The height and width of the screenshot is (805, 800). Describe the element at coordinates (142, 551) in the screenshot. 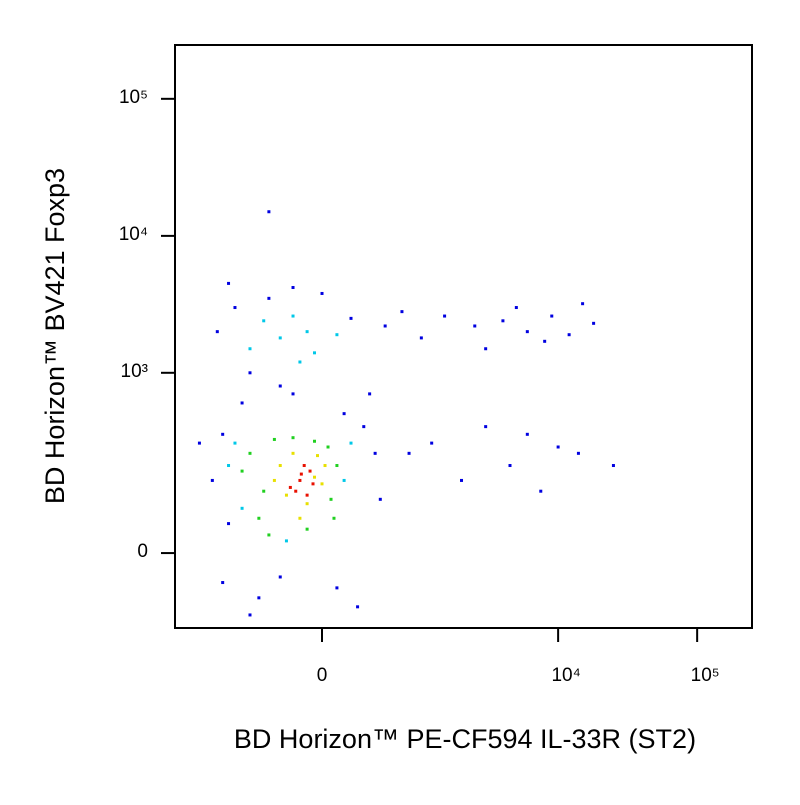

I see `y-tick-label: 0` at that location.